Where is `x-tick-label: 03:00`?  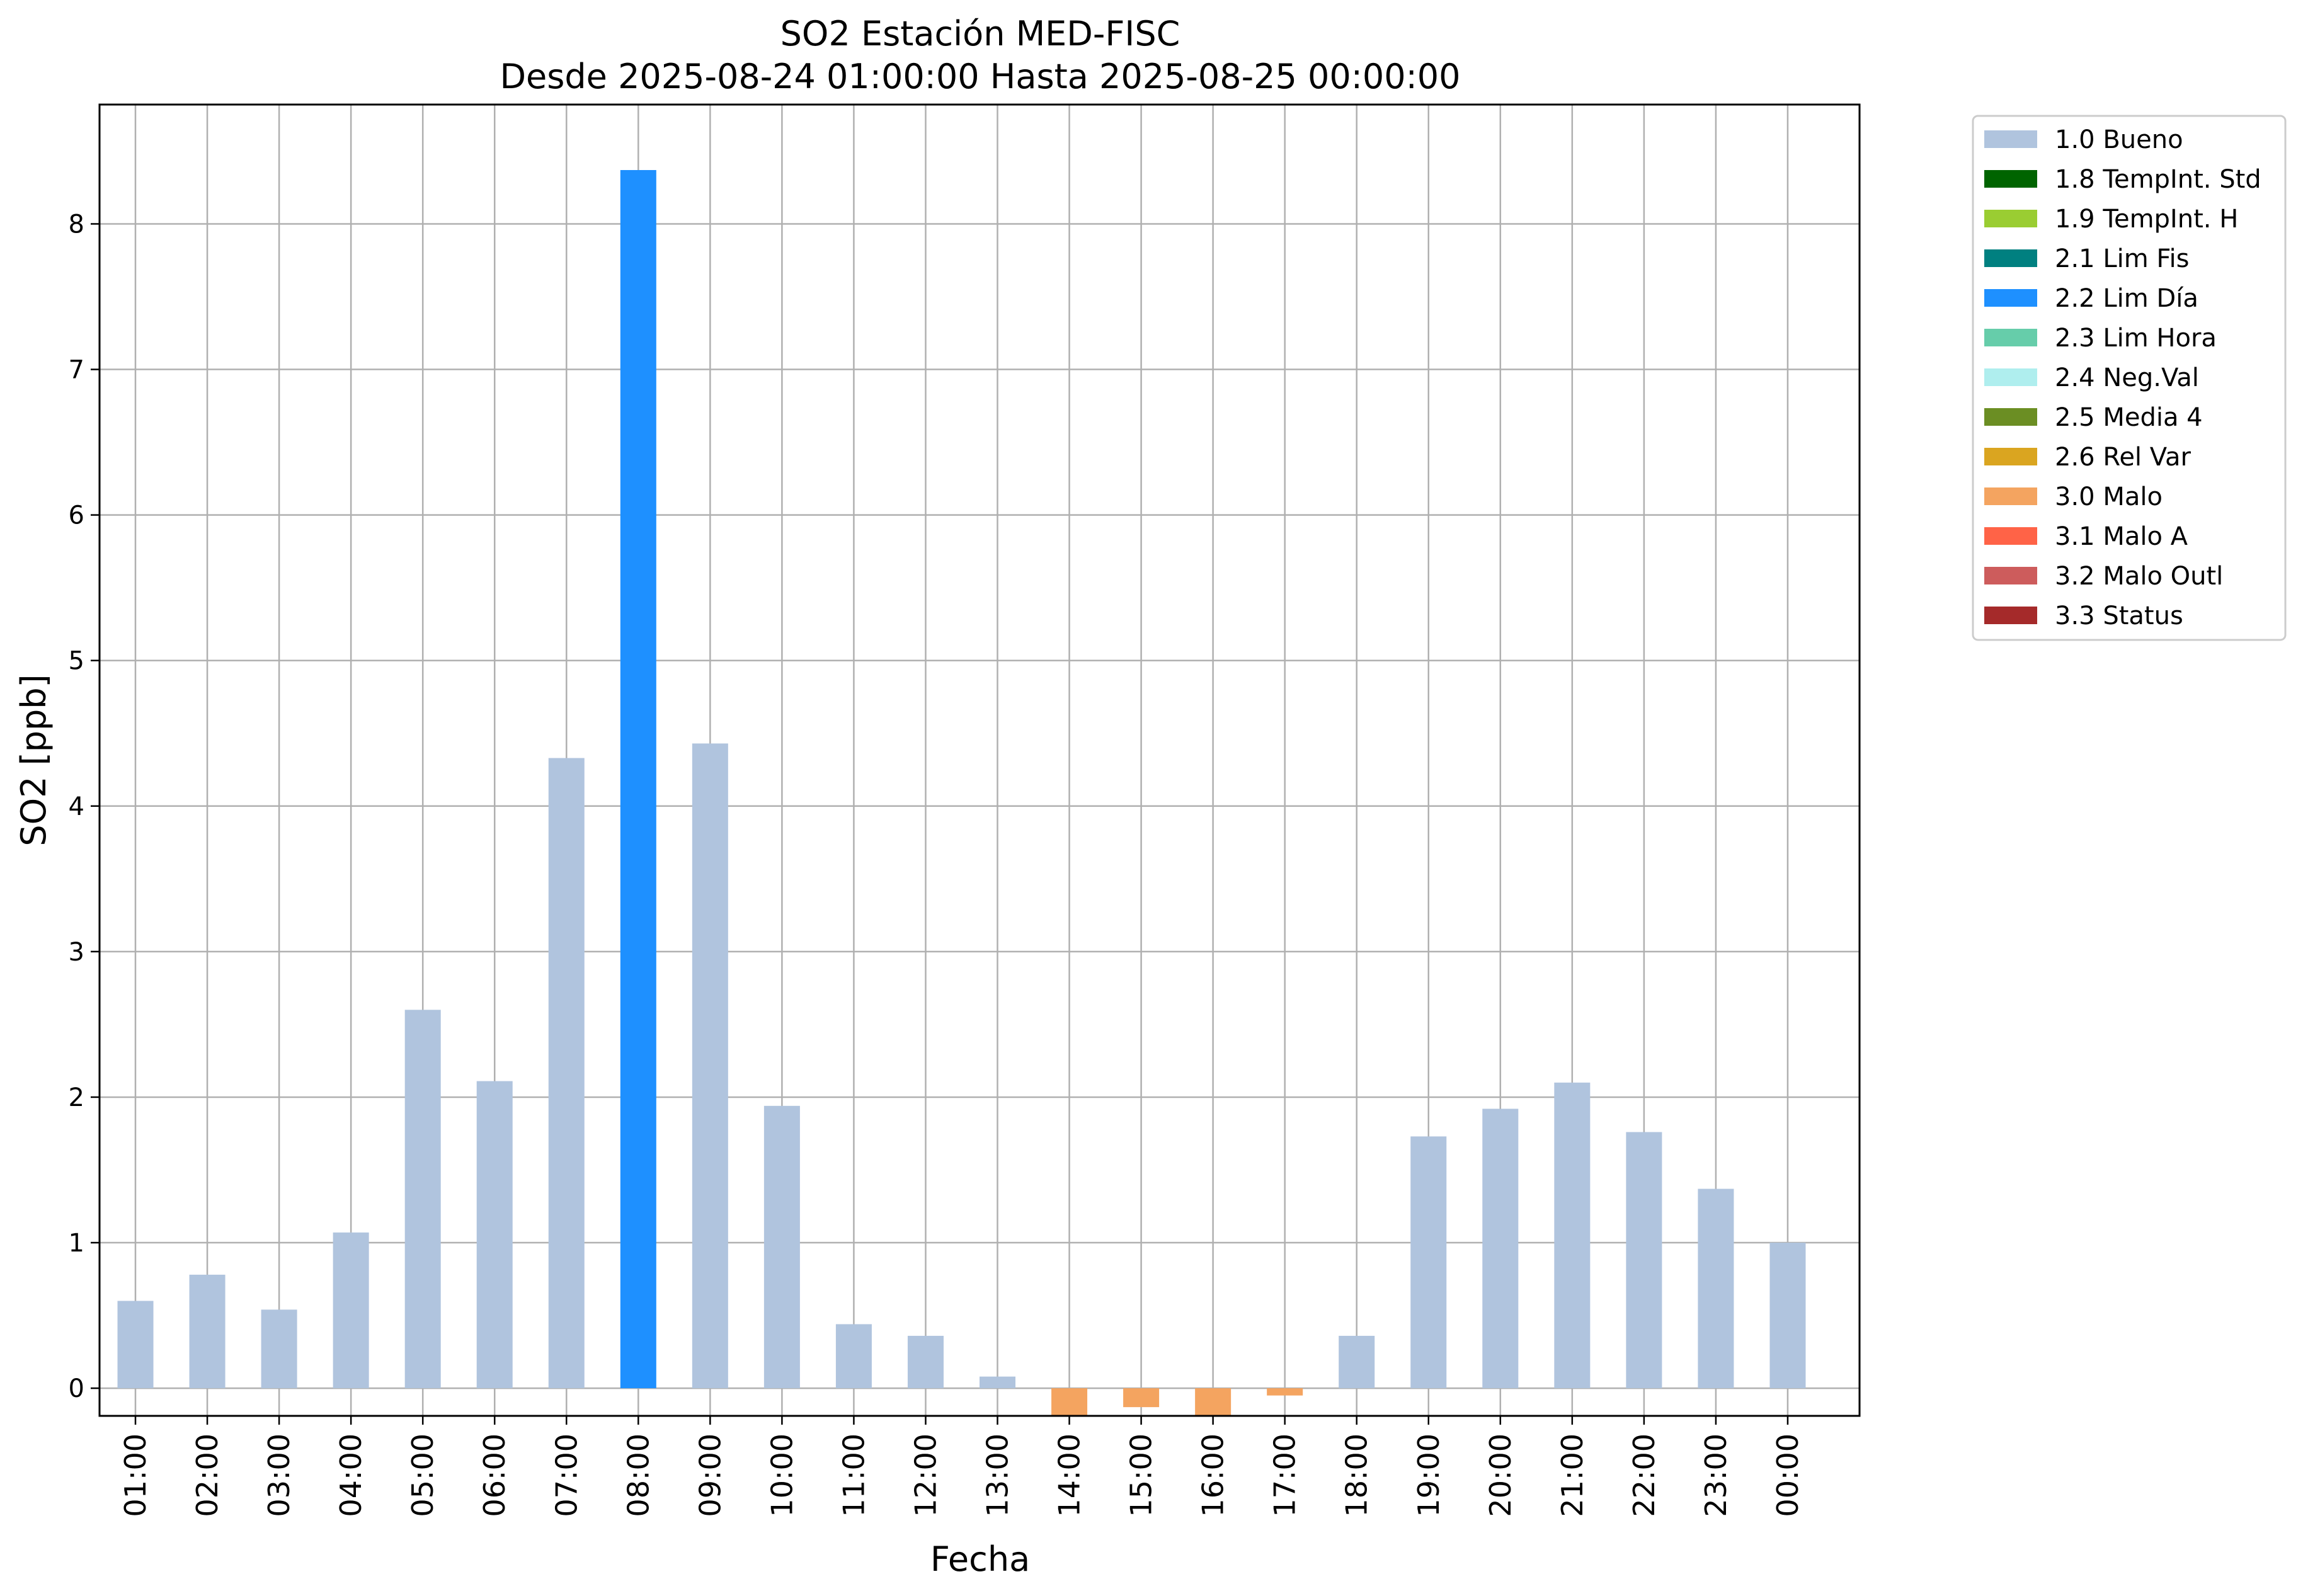 x-tick-label: 03:00 is located at coordinates (279, 1475).